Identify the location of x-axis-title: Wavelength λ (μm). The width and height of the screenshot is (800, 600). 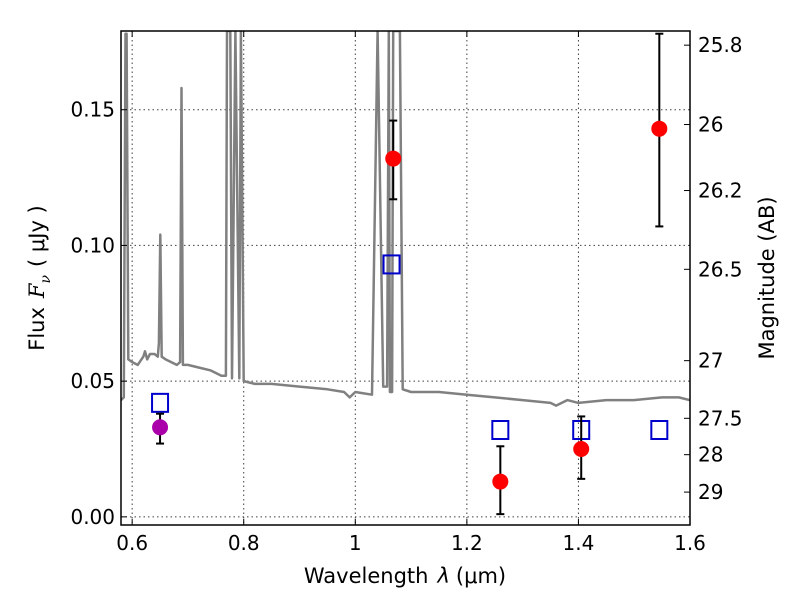
(405, 576).